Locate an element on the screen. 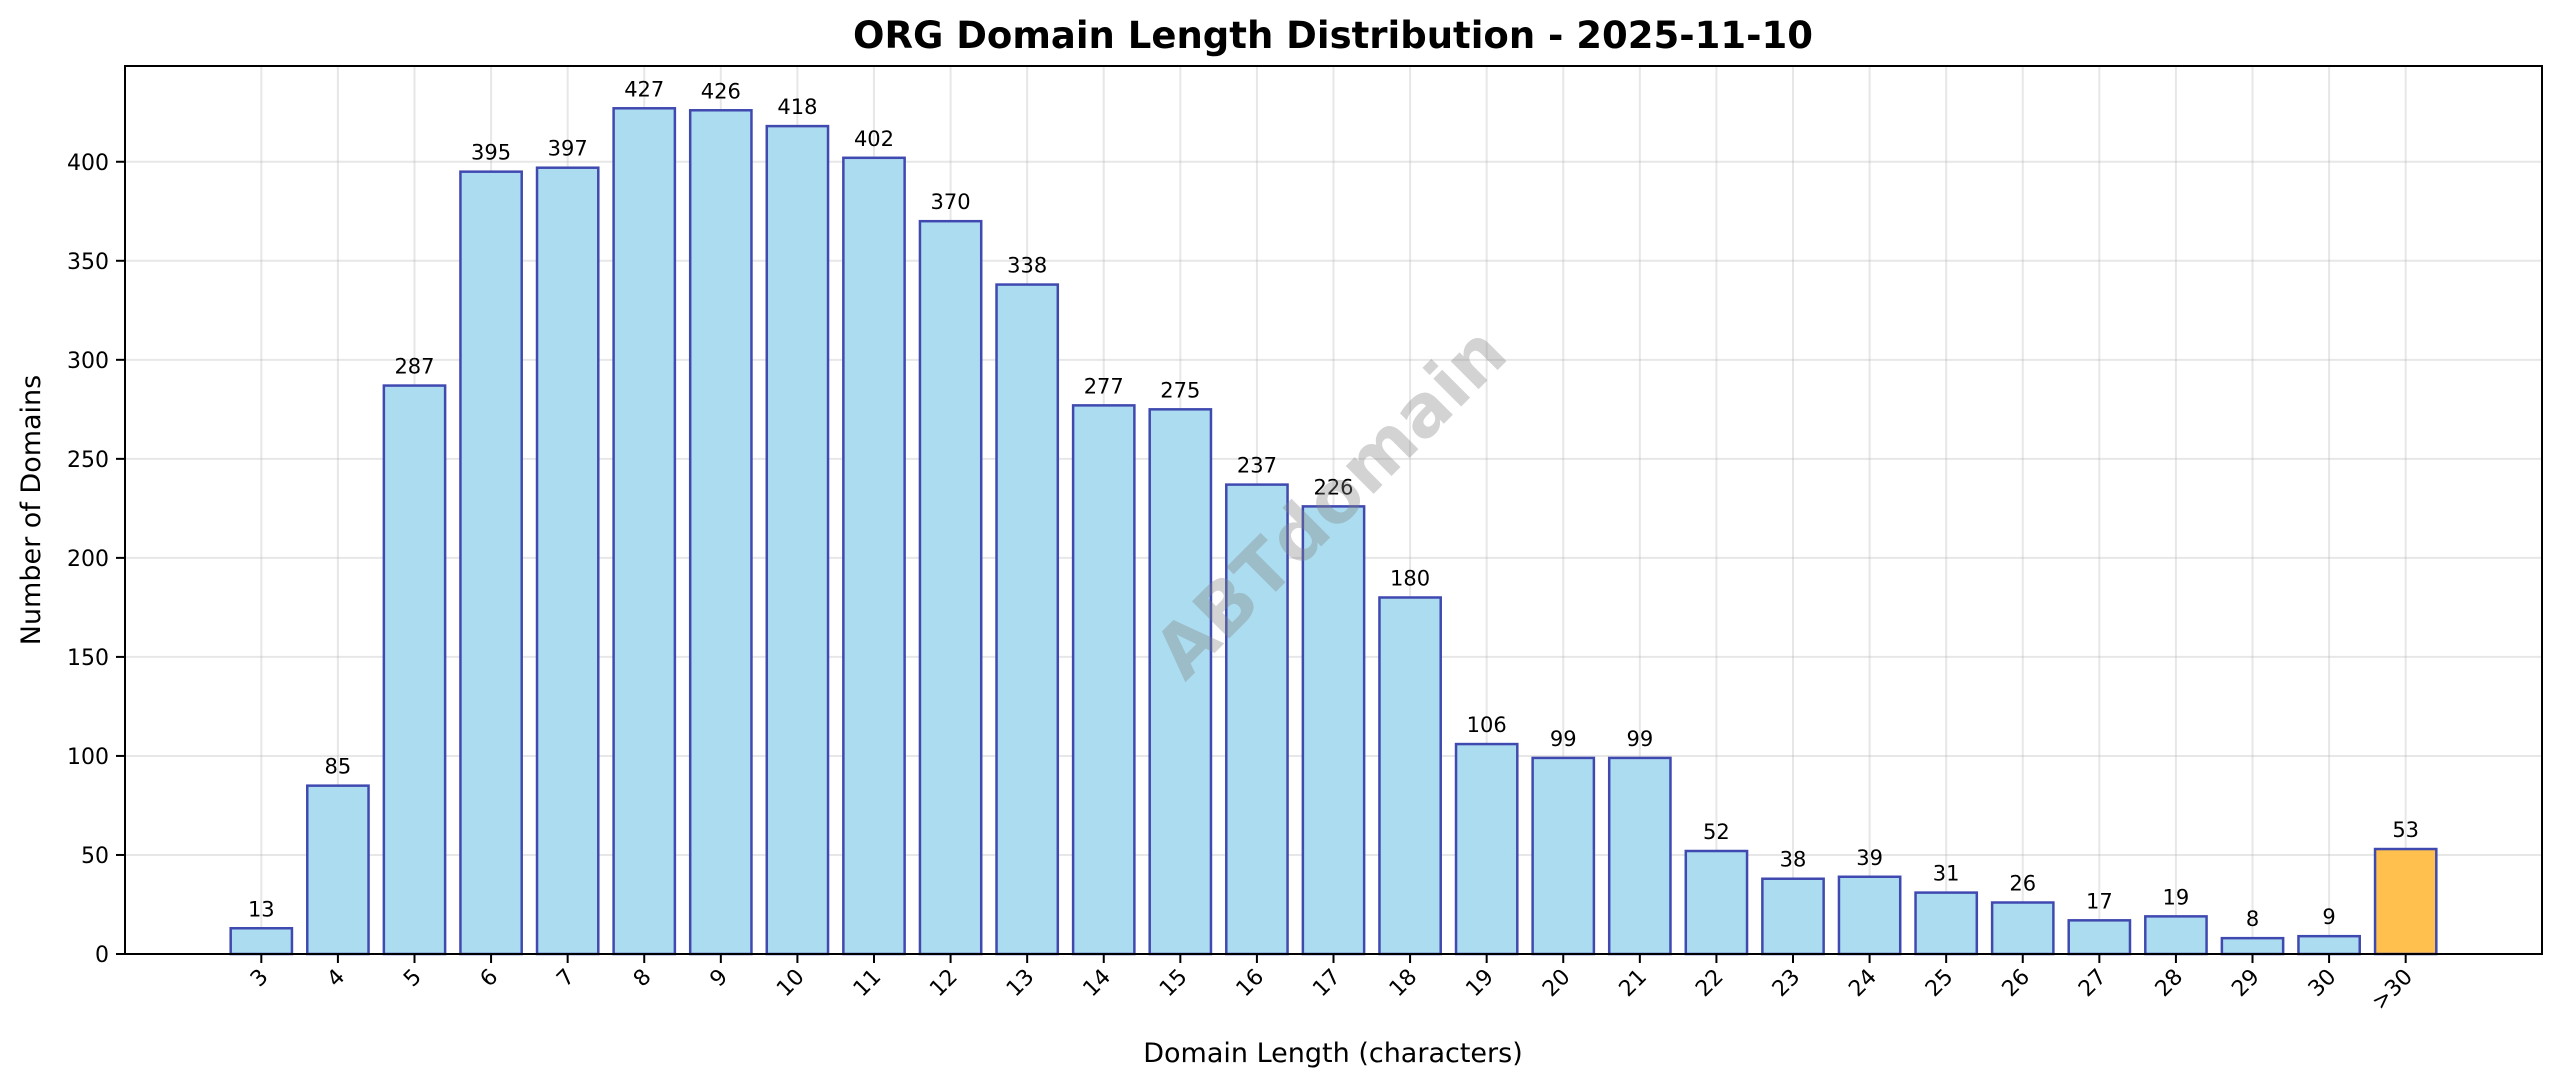 Image resolution: width=2560 pixels, height=1087 pixels. data-label: 26 is located at coordinates (2022, 884).